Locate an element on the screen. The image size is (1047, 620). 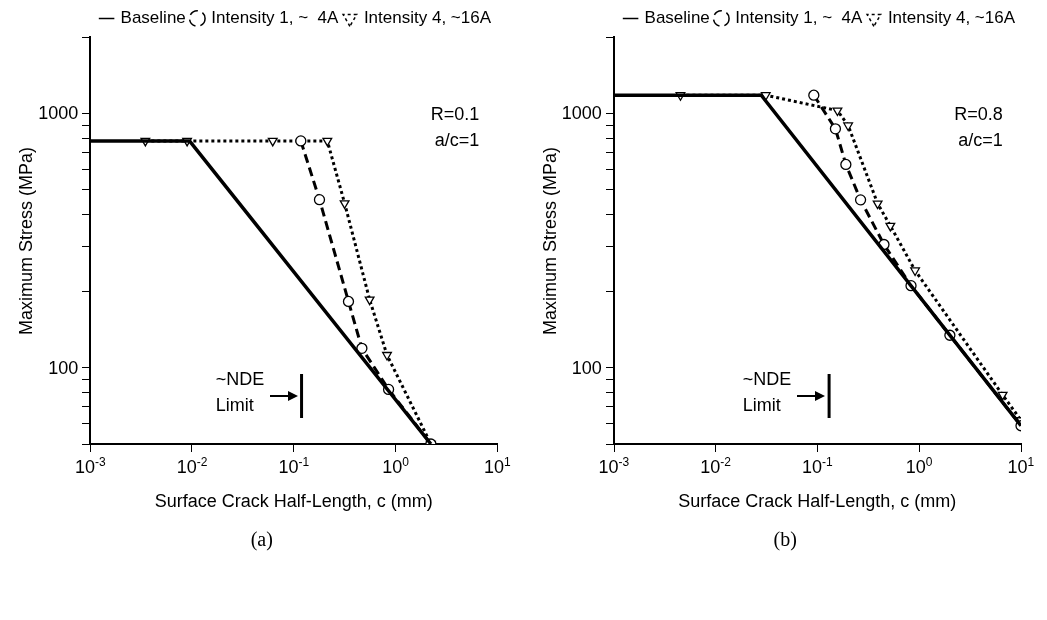
text: (b) is located at coordinates (785, 539).